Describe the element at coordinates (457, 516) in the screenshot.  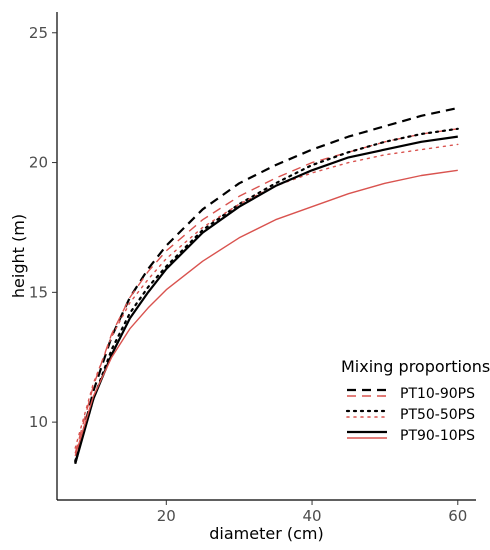
I see `x-tick-label: 60` at that location.